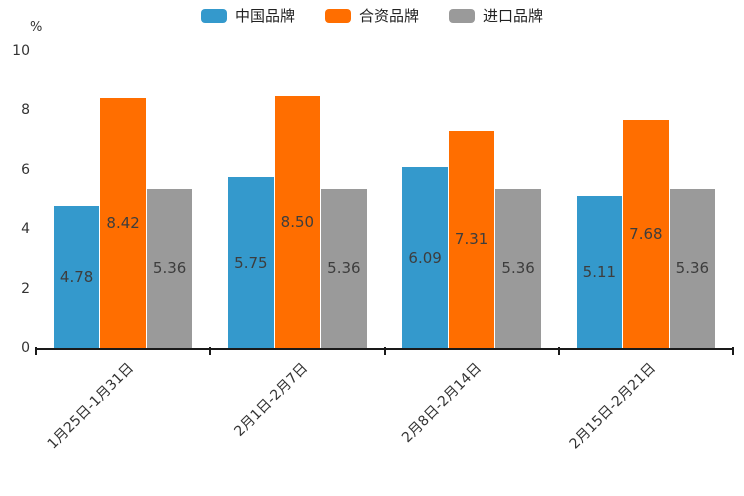  I want to click on x-axis-label: 2月8日-2月14日, so click(442, 403).